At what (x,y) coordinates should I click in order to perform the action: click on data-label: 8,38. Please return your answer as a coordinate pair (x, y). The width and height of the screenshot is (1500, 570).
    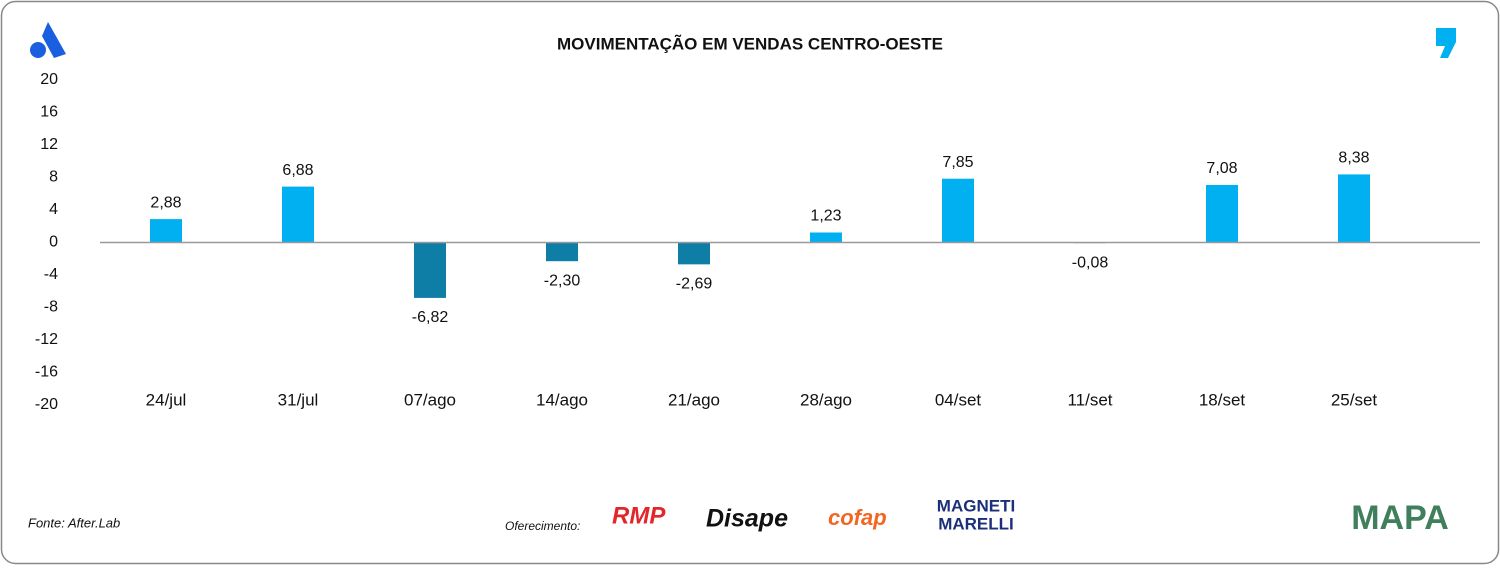
    Looking at the image, I should click on (1353, 158).